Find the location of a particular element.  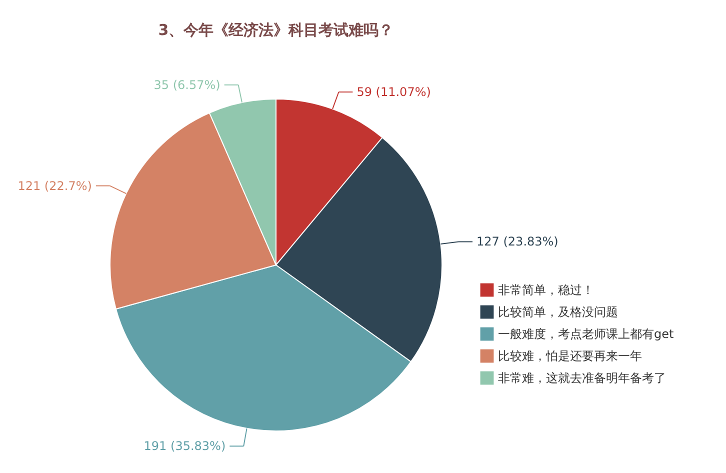

data-label: 121 (22.7%) is located at coordinates (55, 185).